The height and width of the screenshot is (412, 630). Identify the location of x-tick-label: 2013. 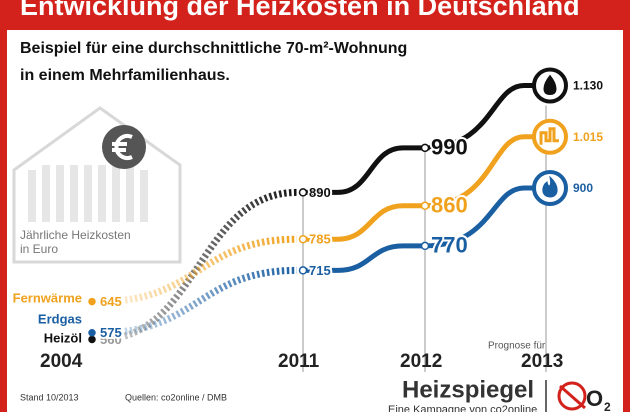
(542, 361).